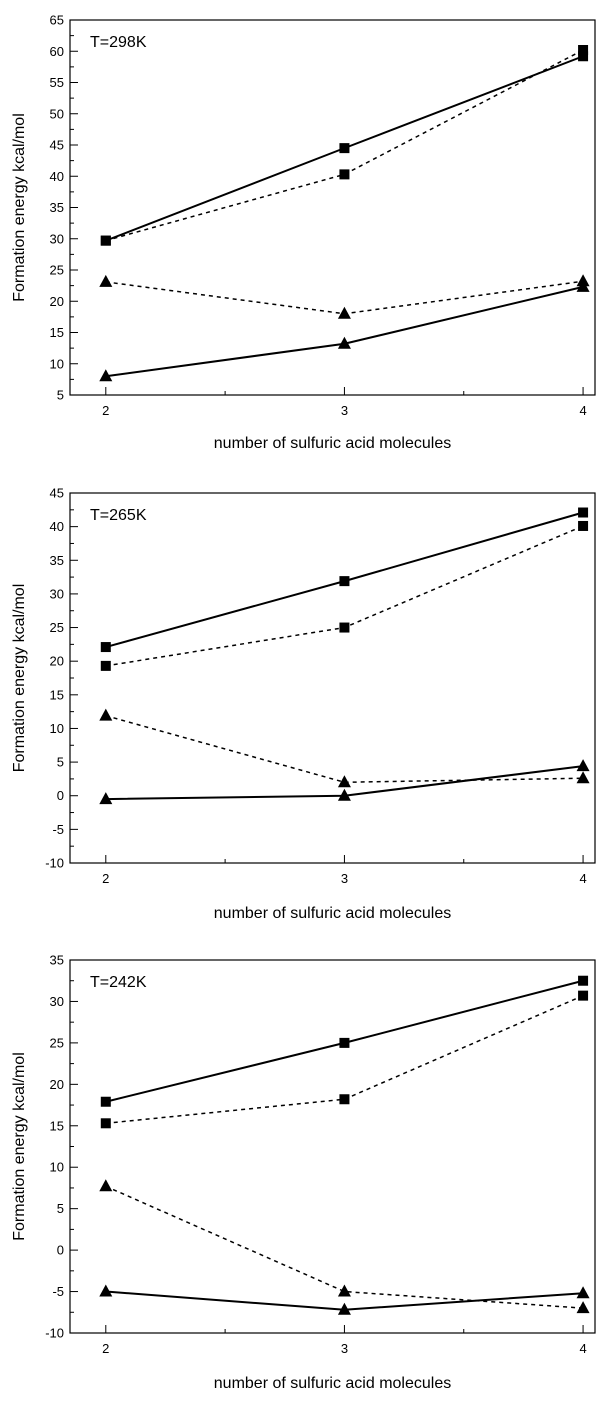 This screenshot has width=609, height=1419. I want to click on y-tick-label: 65, so click(57, 20).